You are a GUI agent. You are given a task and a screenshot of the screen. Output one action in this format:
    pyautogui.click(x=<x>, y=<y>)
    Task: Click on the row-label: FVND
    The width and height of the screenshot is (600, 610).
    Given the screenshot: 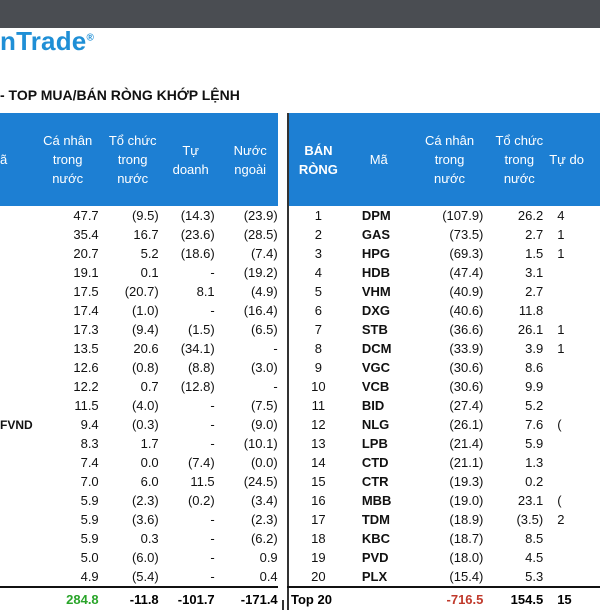 What is the action you would take?
    pyautogui.click(x=16, y=424)
    